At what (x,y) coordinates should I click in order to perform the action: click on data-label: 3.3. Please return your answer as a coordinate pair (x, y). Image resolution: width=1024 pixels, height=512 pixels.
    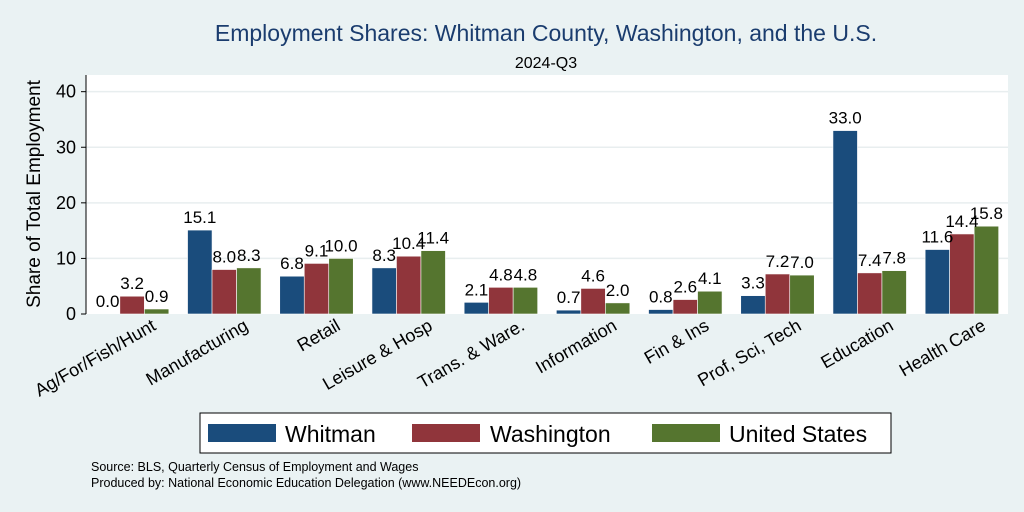
    Looking at the image, I should click on (753, 283).